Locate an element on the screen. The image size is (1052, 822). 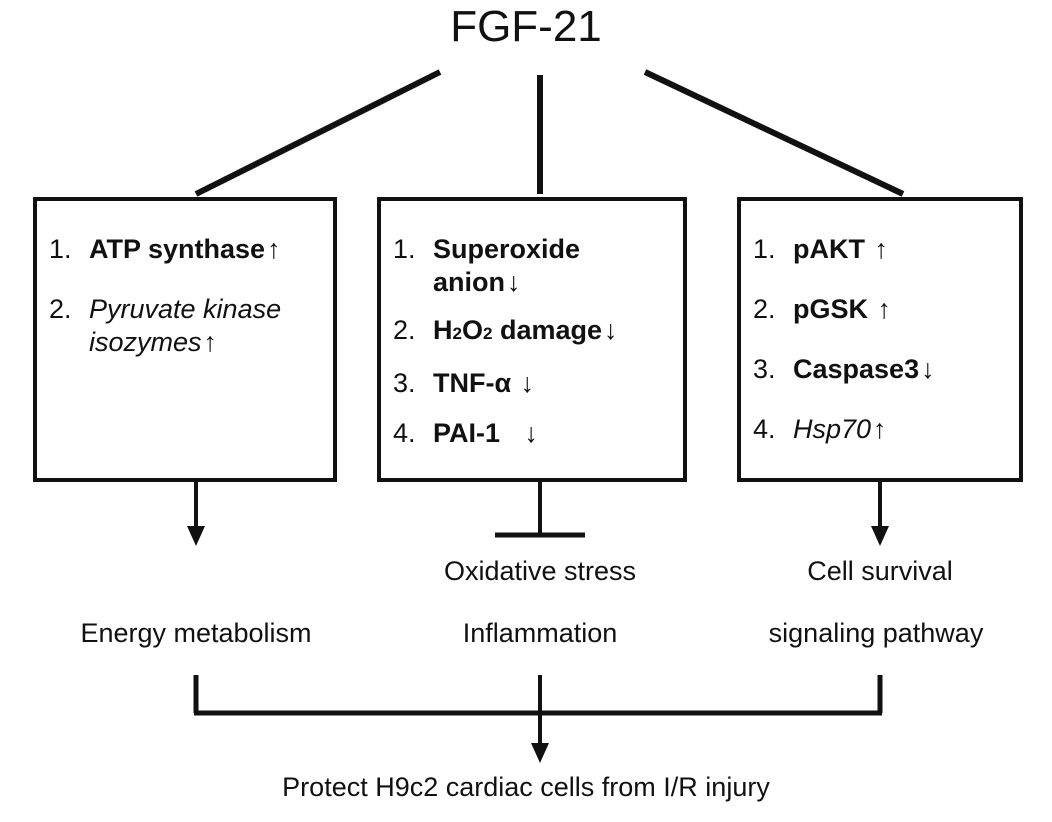
atp-synthase-label: ATP synthase is located at coordinates (177, 249).